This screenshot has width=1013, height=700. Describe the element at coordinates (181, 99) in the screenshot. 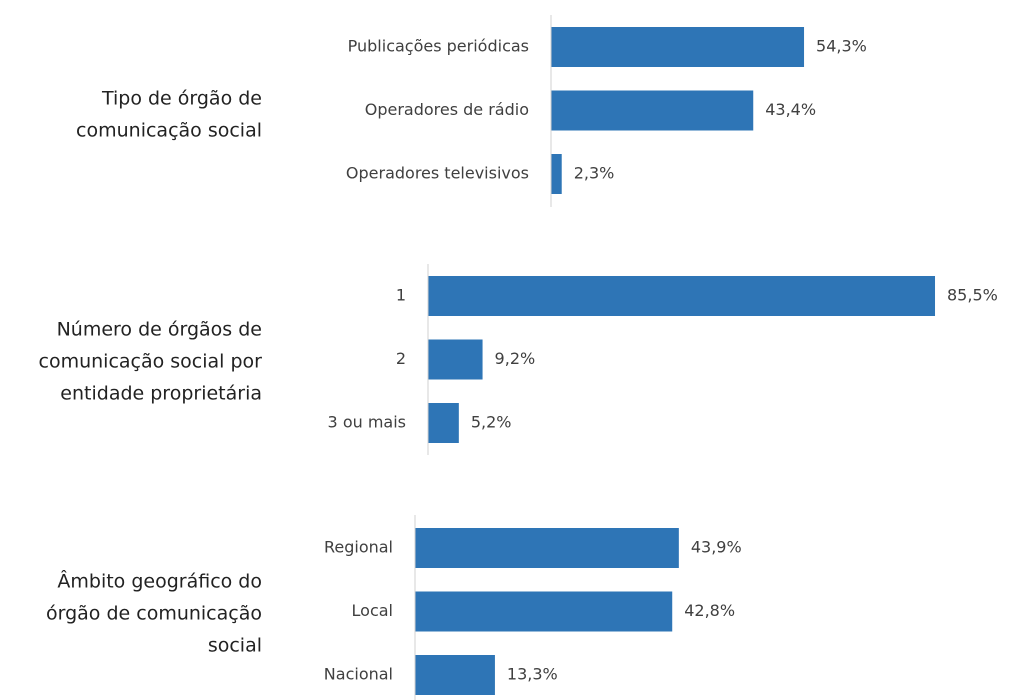

I see `group-title: Tipo de órgão de` at that location.